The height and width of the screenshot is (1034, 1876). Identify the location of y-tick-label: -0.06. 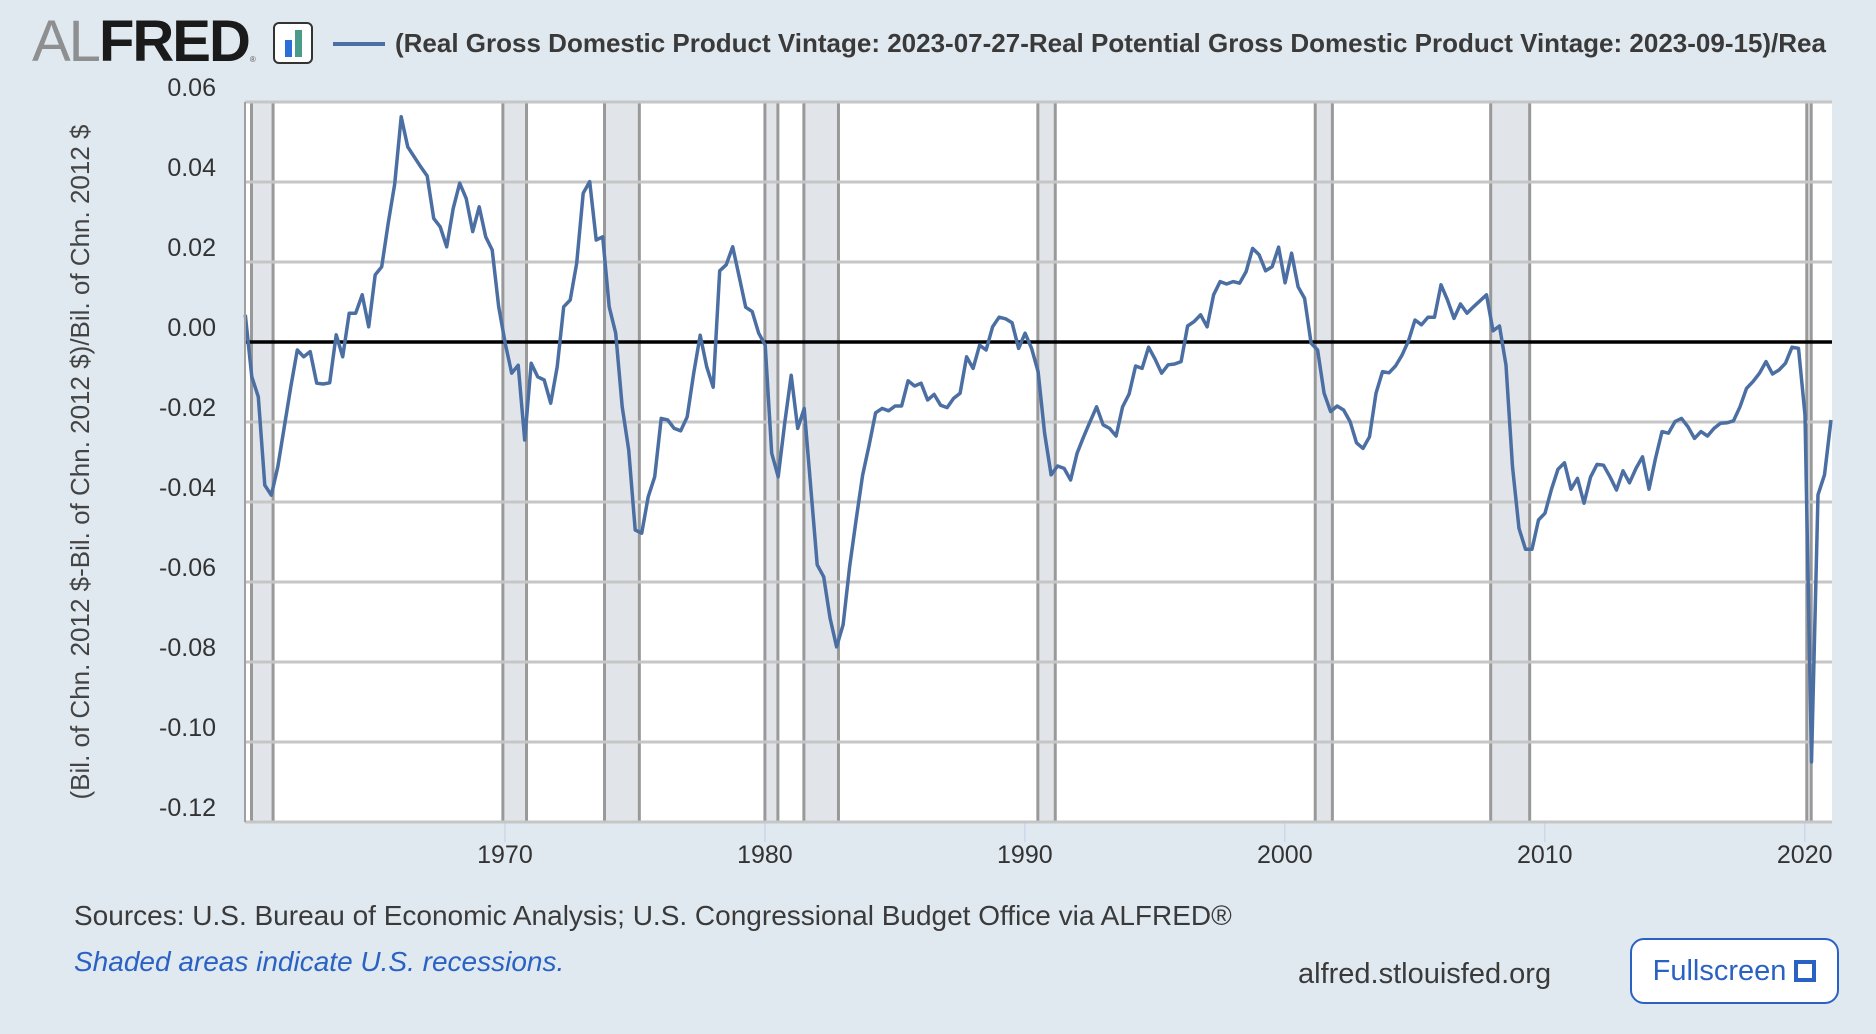
(187, 568).